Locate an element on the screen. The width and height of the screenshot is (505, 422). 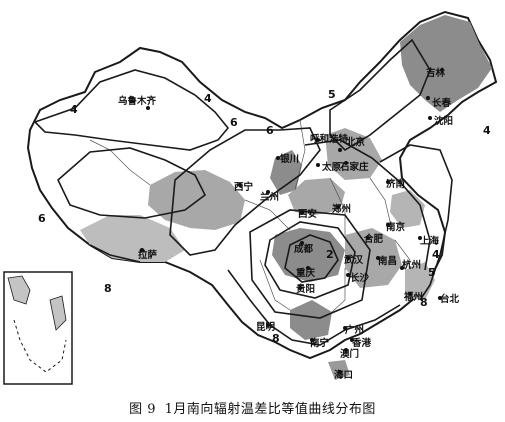
city-label-urumqi: 乌鲁木齐 is located at coordinates (137, 101).